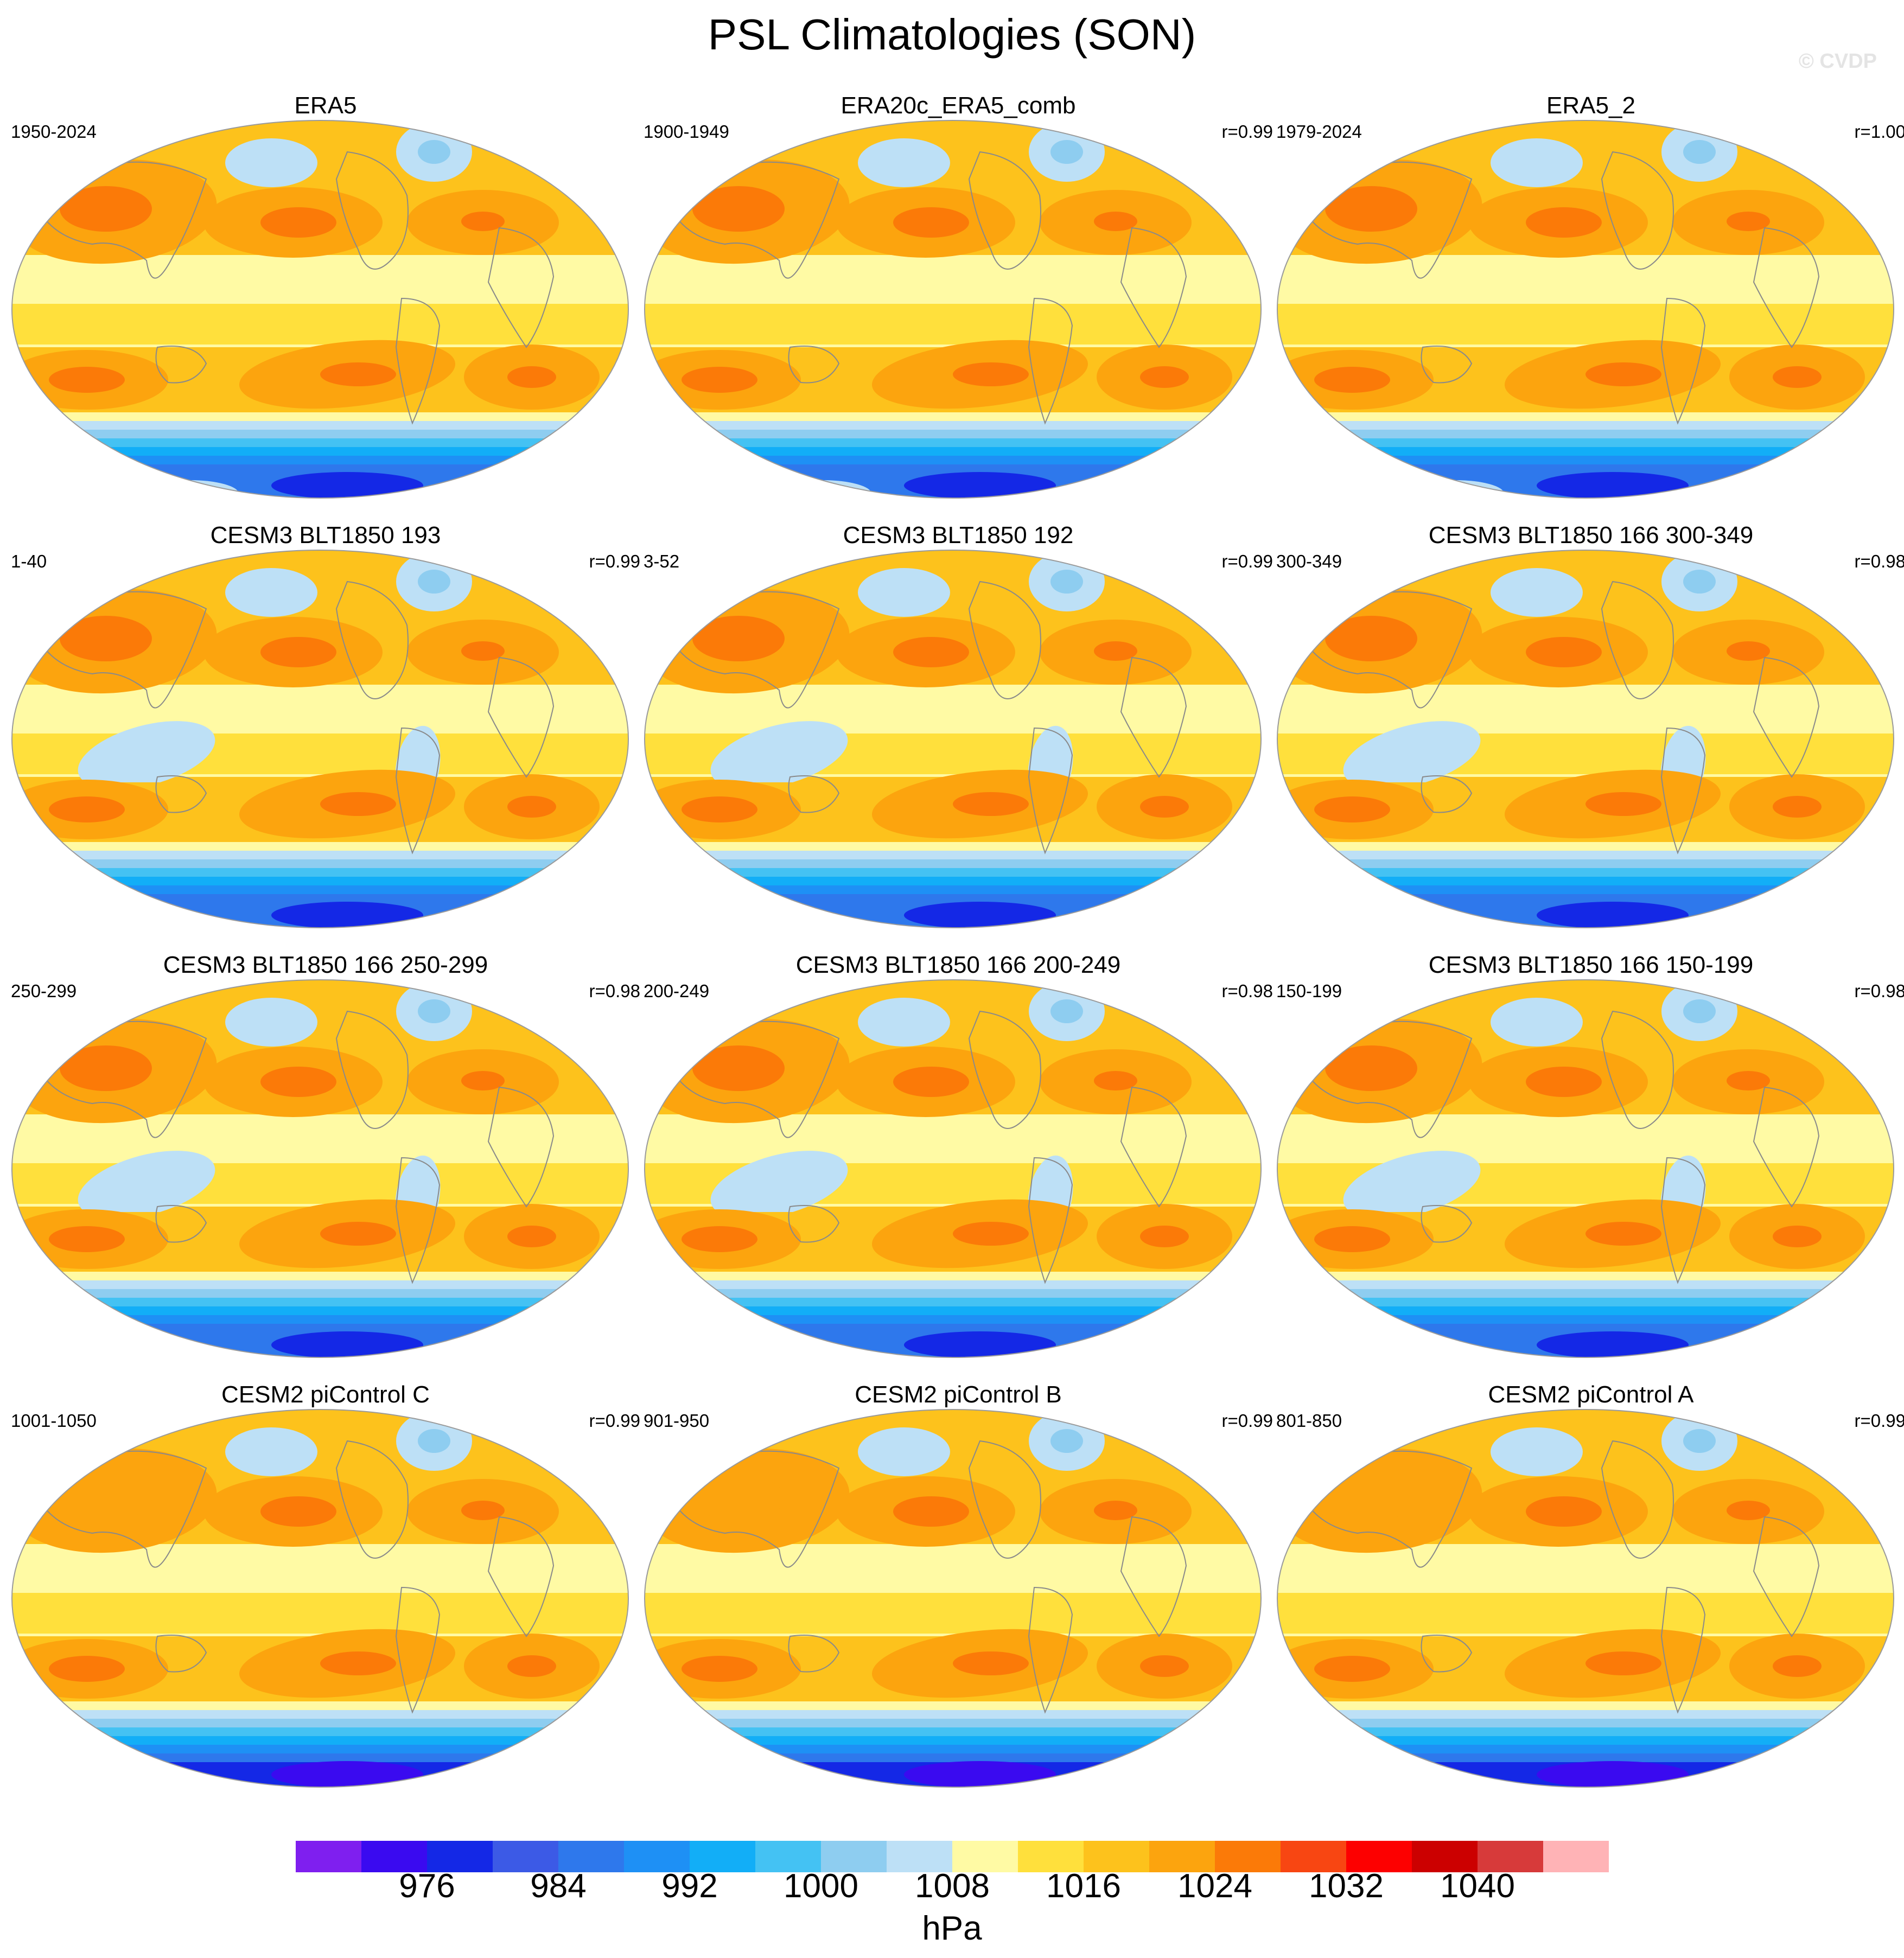  Describe the element at coordinates (54, 132) in the screenshot. I see `panel-period: 1950-2024` at that location.